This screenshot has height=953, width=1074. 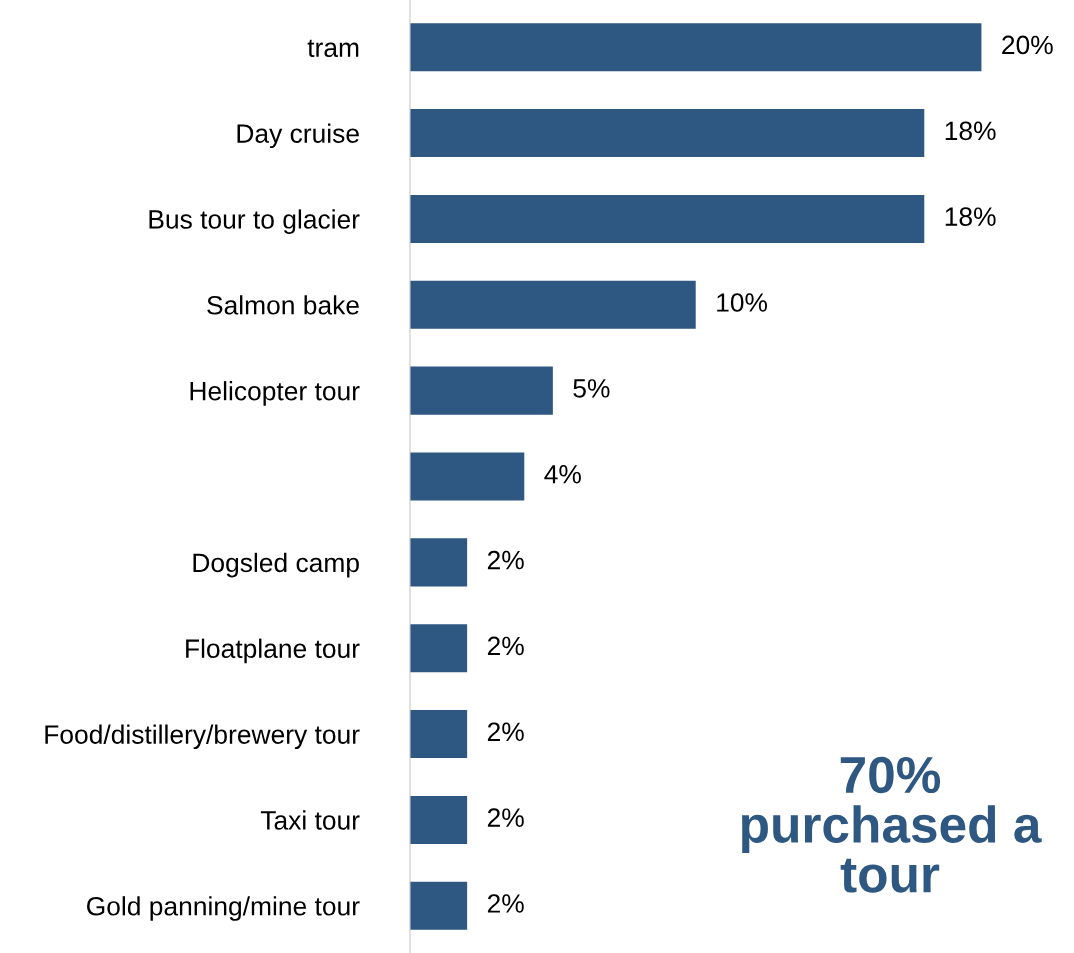 What do you see at coordinates (298, 136) in the screenshot?
I see `y-tick-label: Day cruise` at bounding box center [298, 136].